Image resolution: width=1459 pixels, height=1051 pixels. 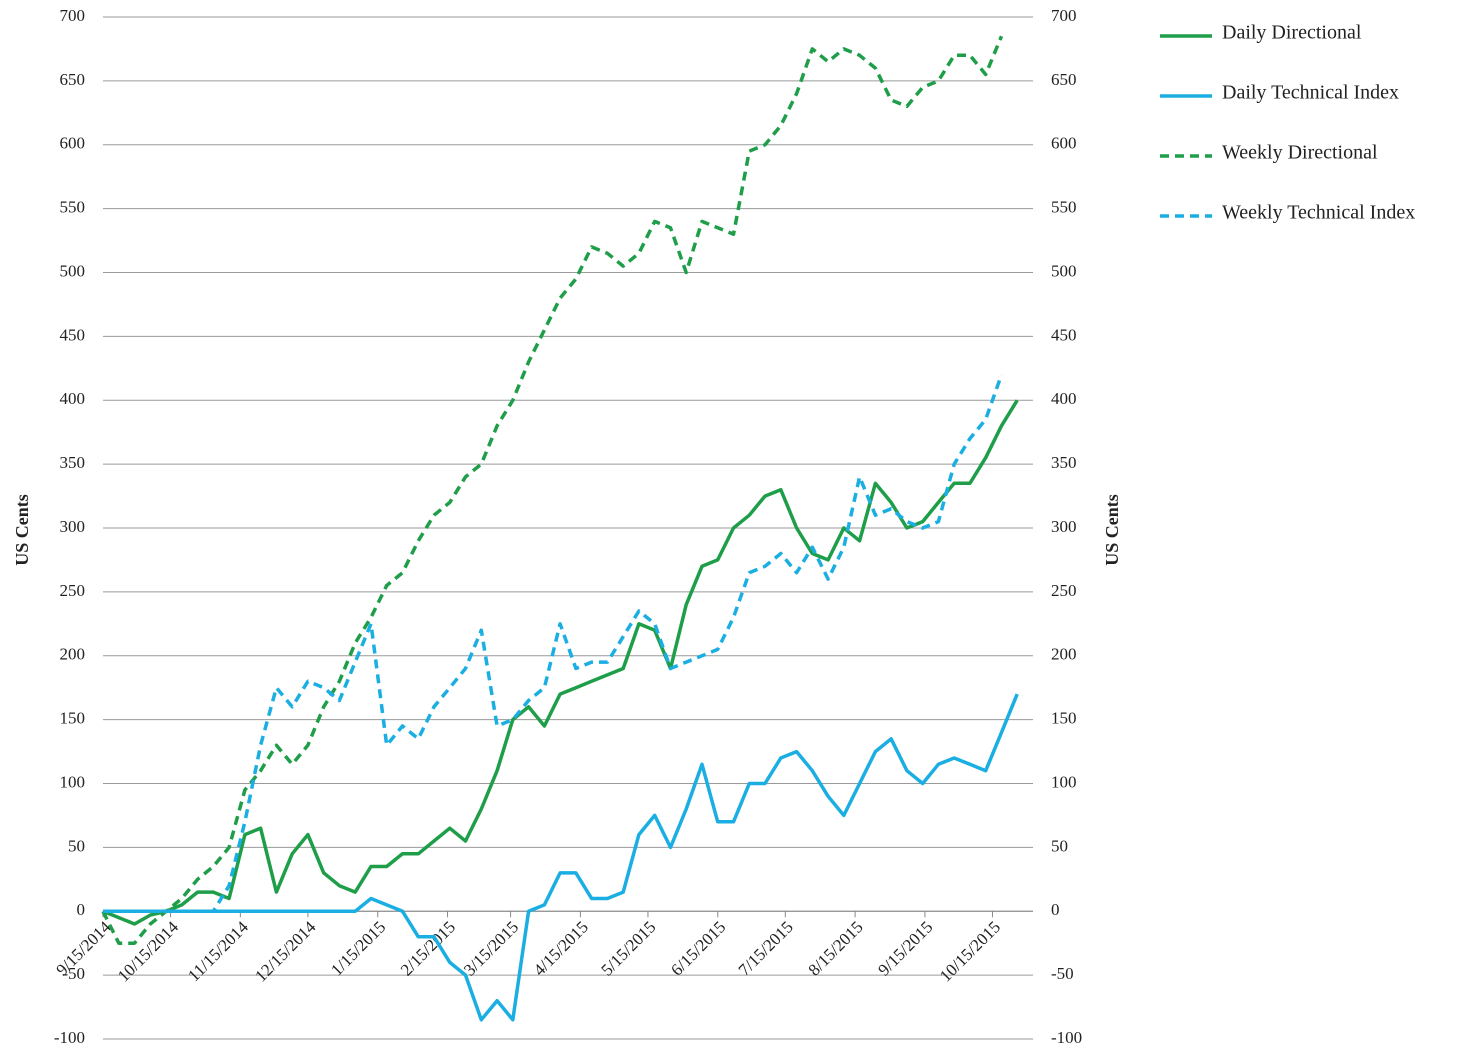 I want to click on y-tick-label: 100, so click(x=73, y=781).